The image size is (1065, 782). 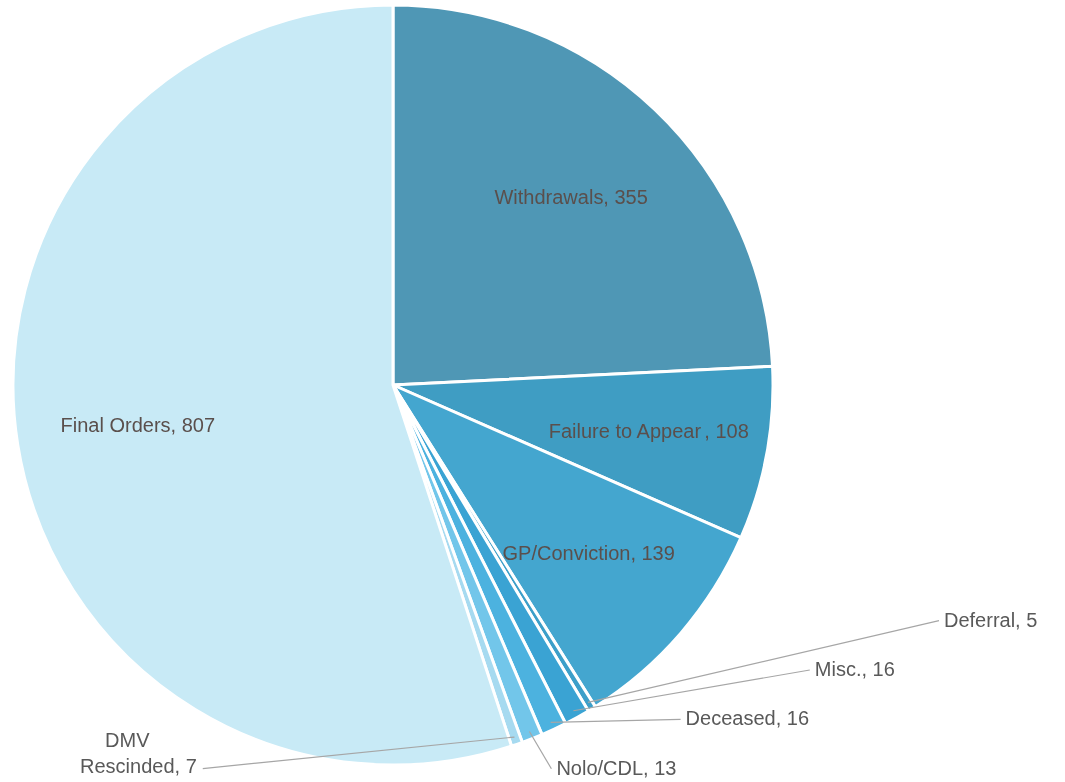 I want to click on slice-label: DMV Rescinded, so click(x=127, y=752).